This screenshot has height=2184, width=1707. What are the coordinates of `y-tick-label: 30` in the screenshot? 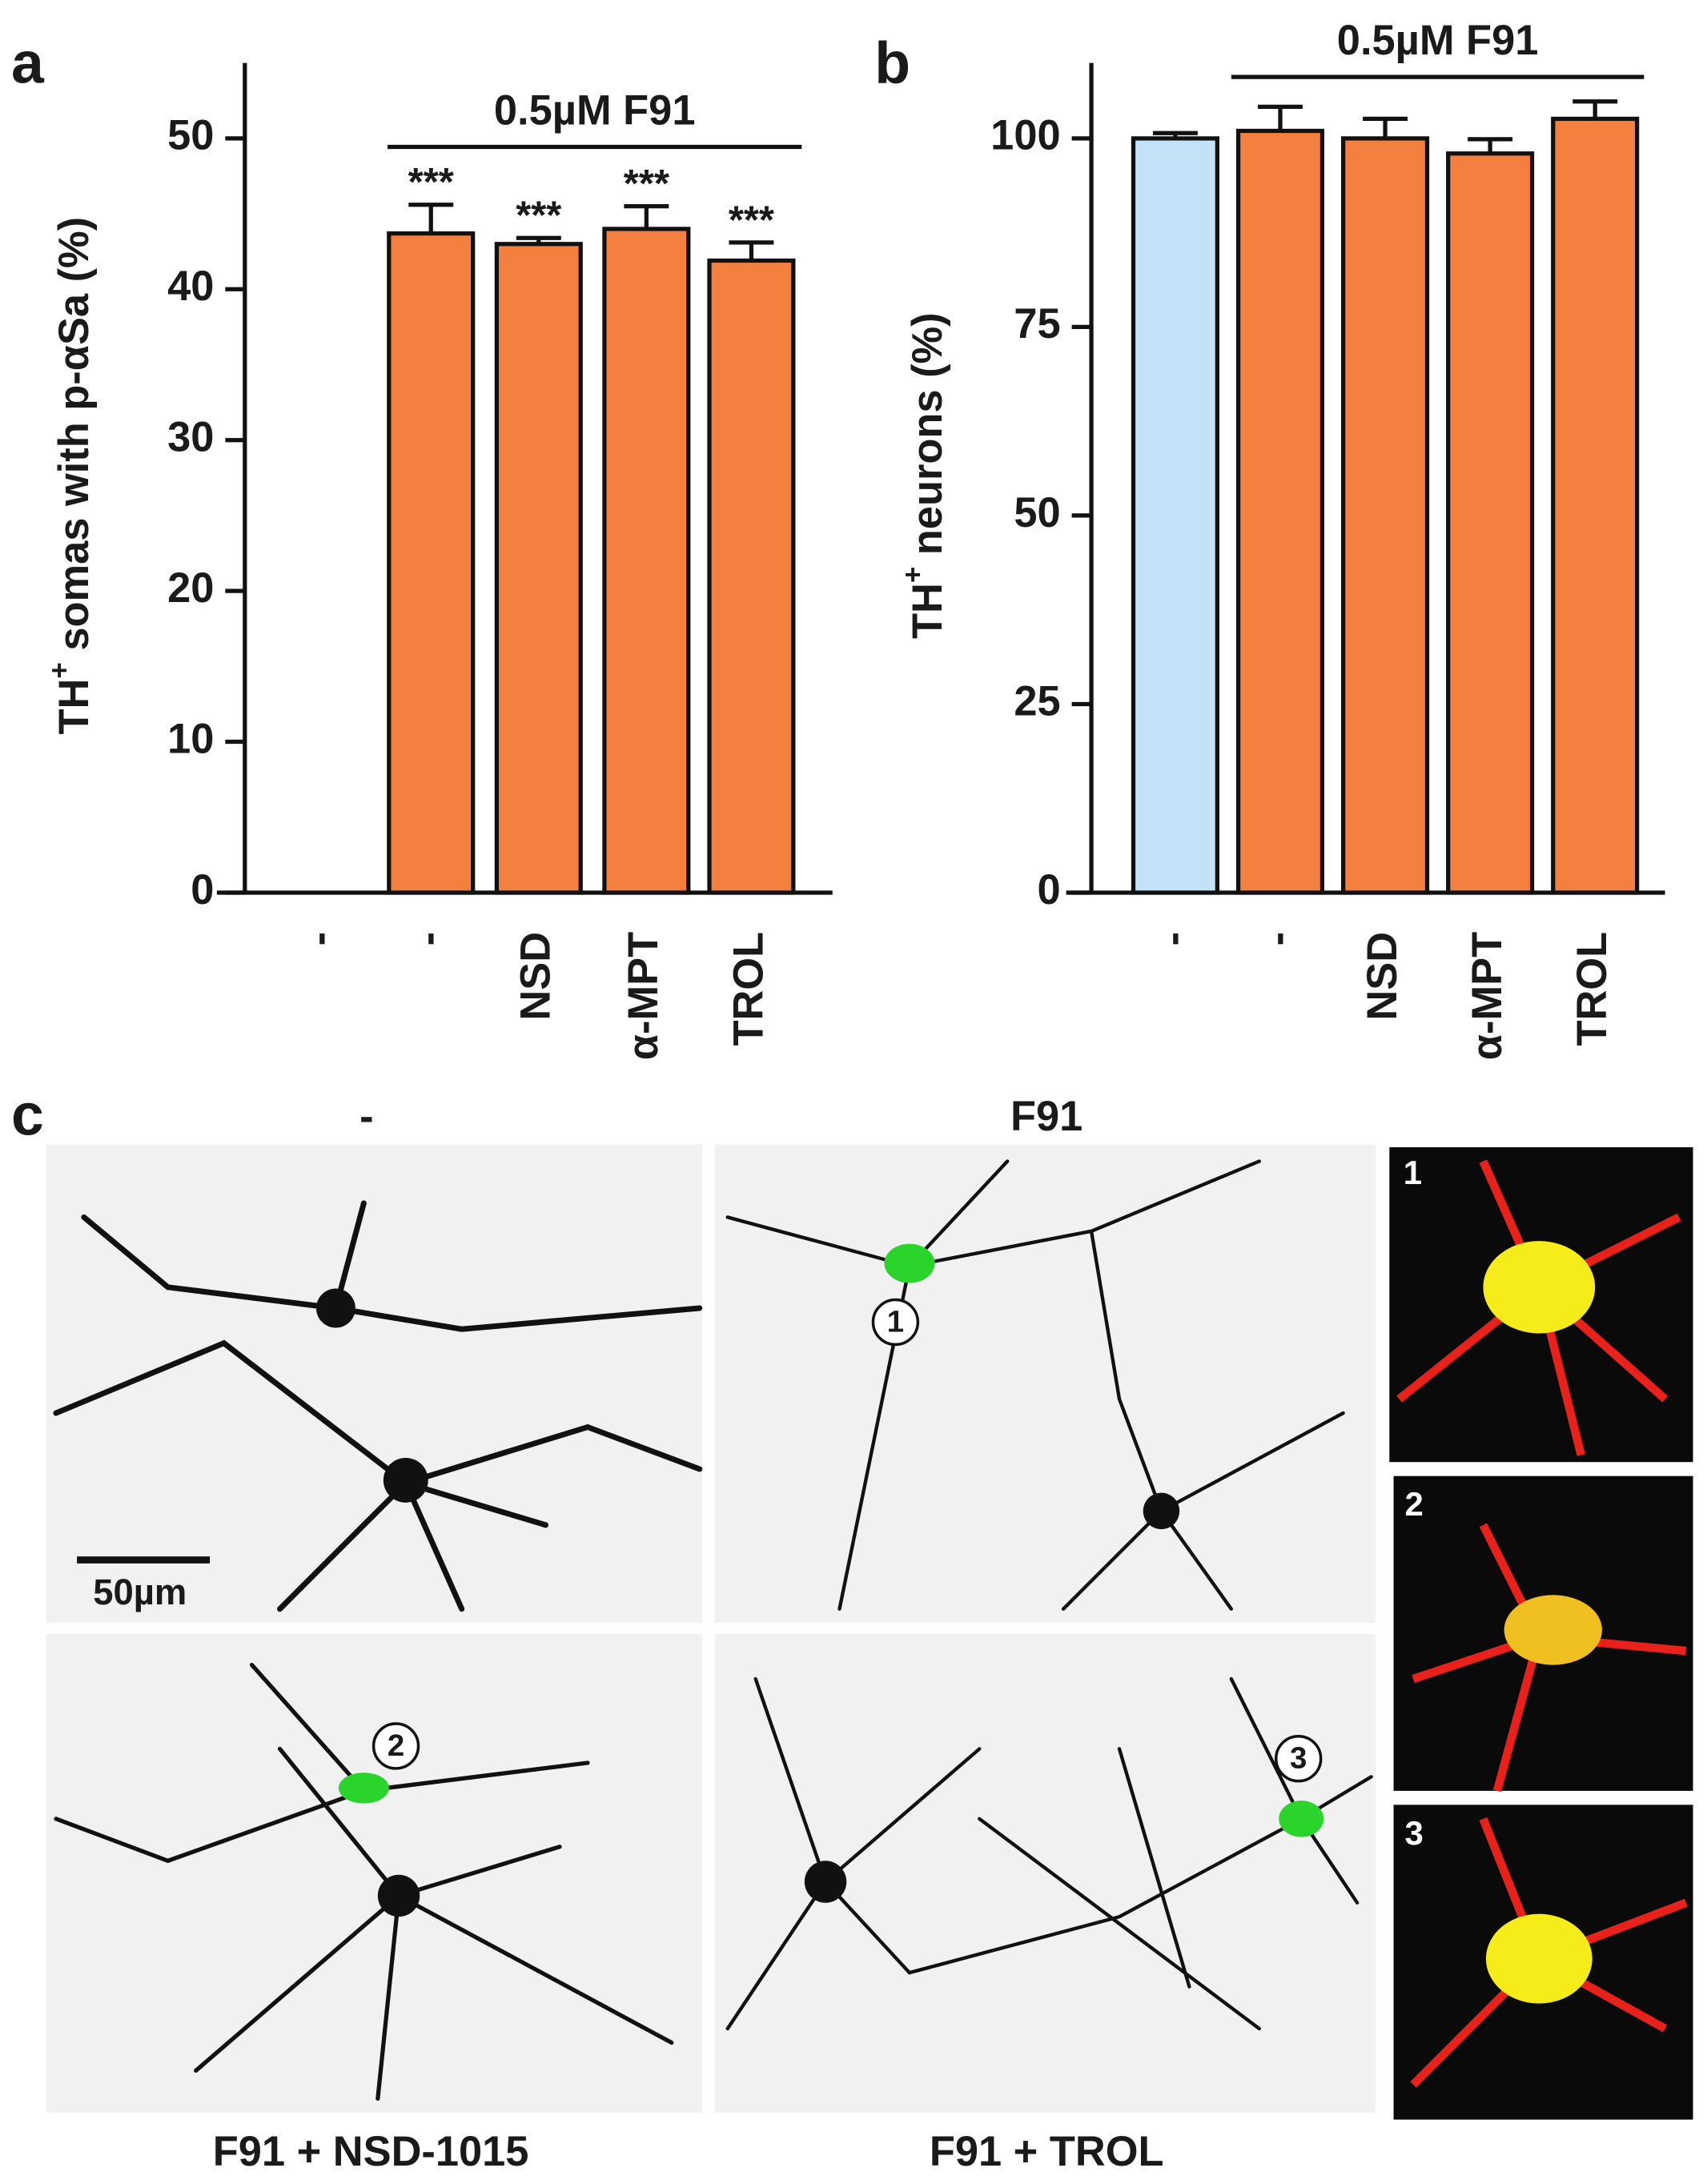 It's located at (190, 438).